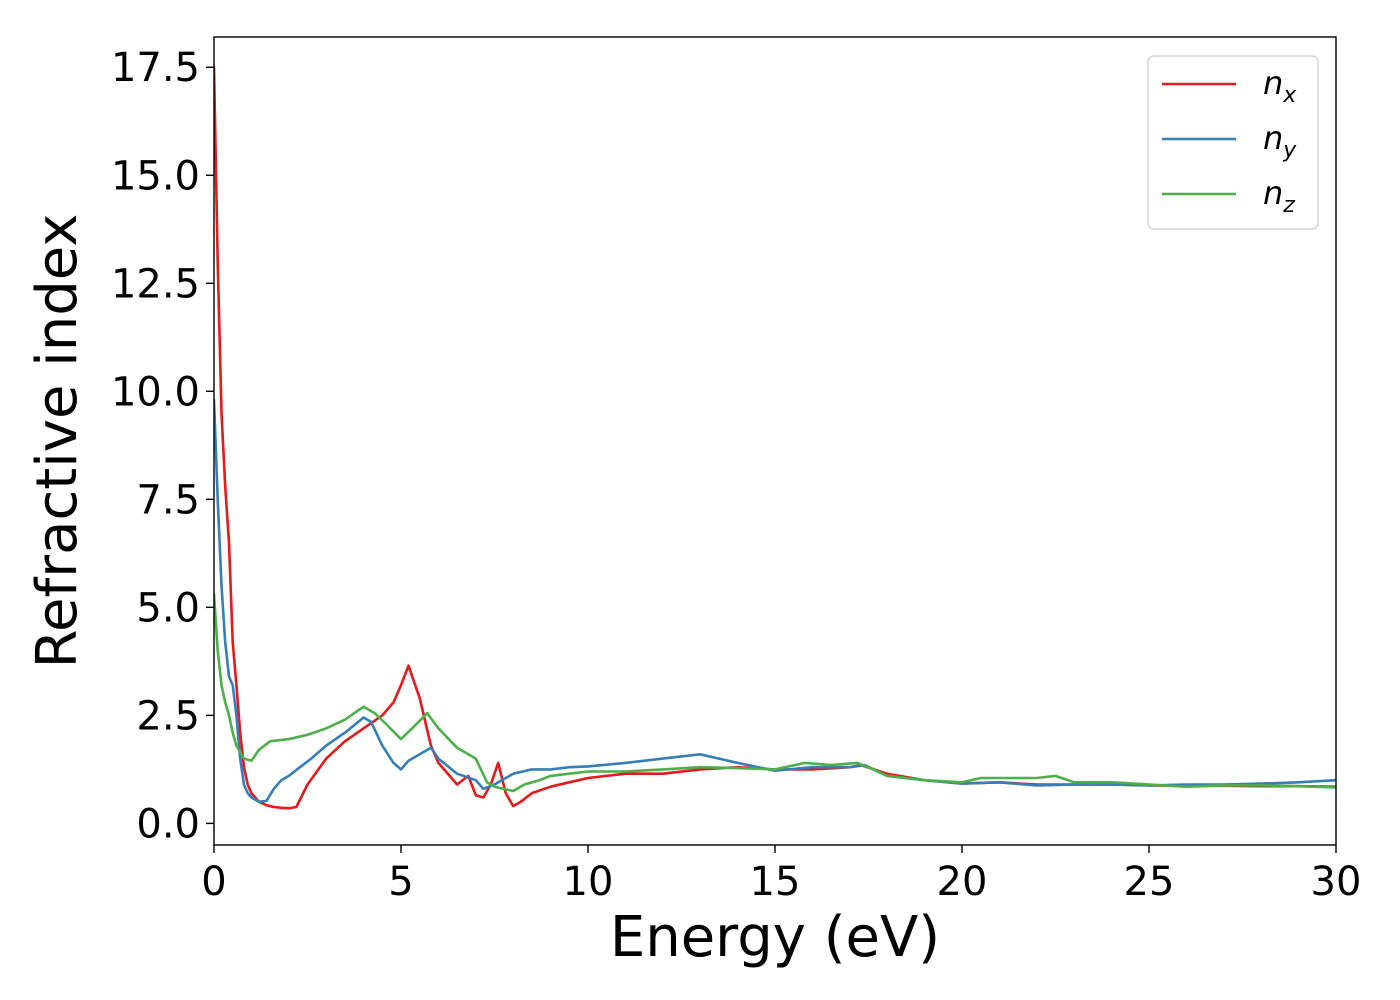 The height and width of the screenshot is (1000, 1400). What do you see at coordinates (168, 716) in the screenshot?
I see `y-tick-label: 2.5` at bounding box center [168, 716].